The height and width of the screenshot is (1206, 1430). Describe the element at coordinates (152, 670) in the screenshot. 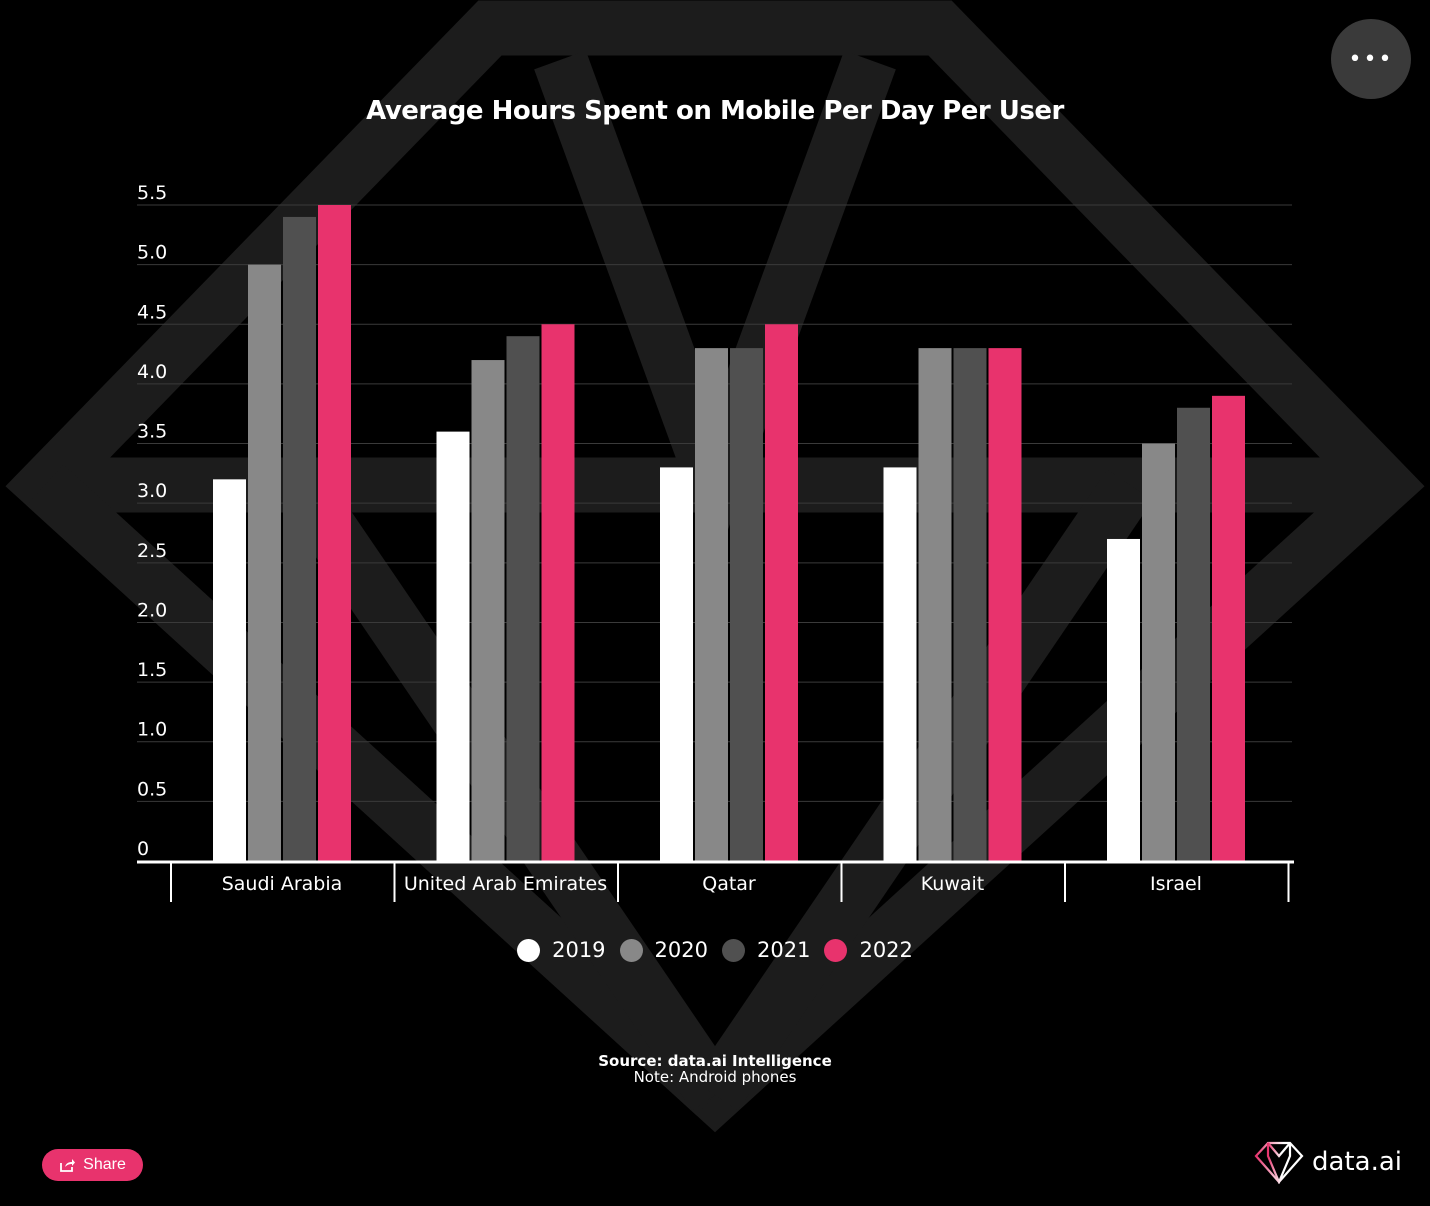

I see `y-tick-label: 1.5` at that location.